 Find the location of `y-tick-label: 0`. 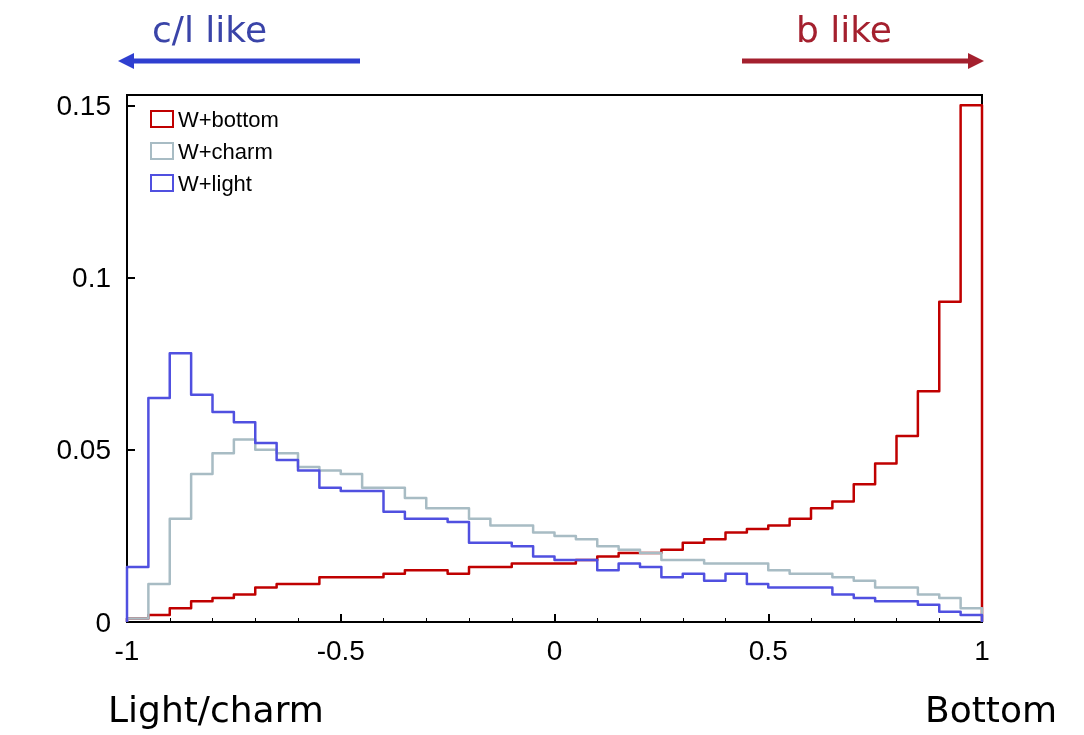

y-tick-label: 0 is located at coordinates (103, 622).